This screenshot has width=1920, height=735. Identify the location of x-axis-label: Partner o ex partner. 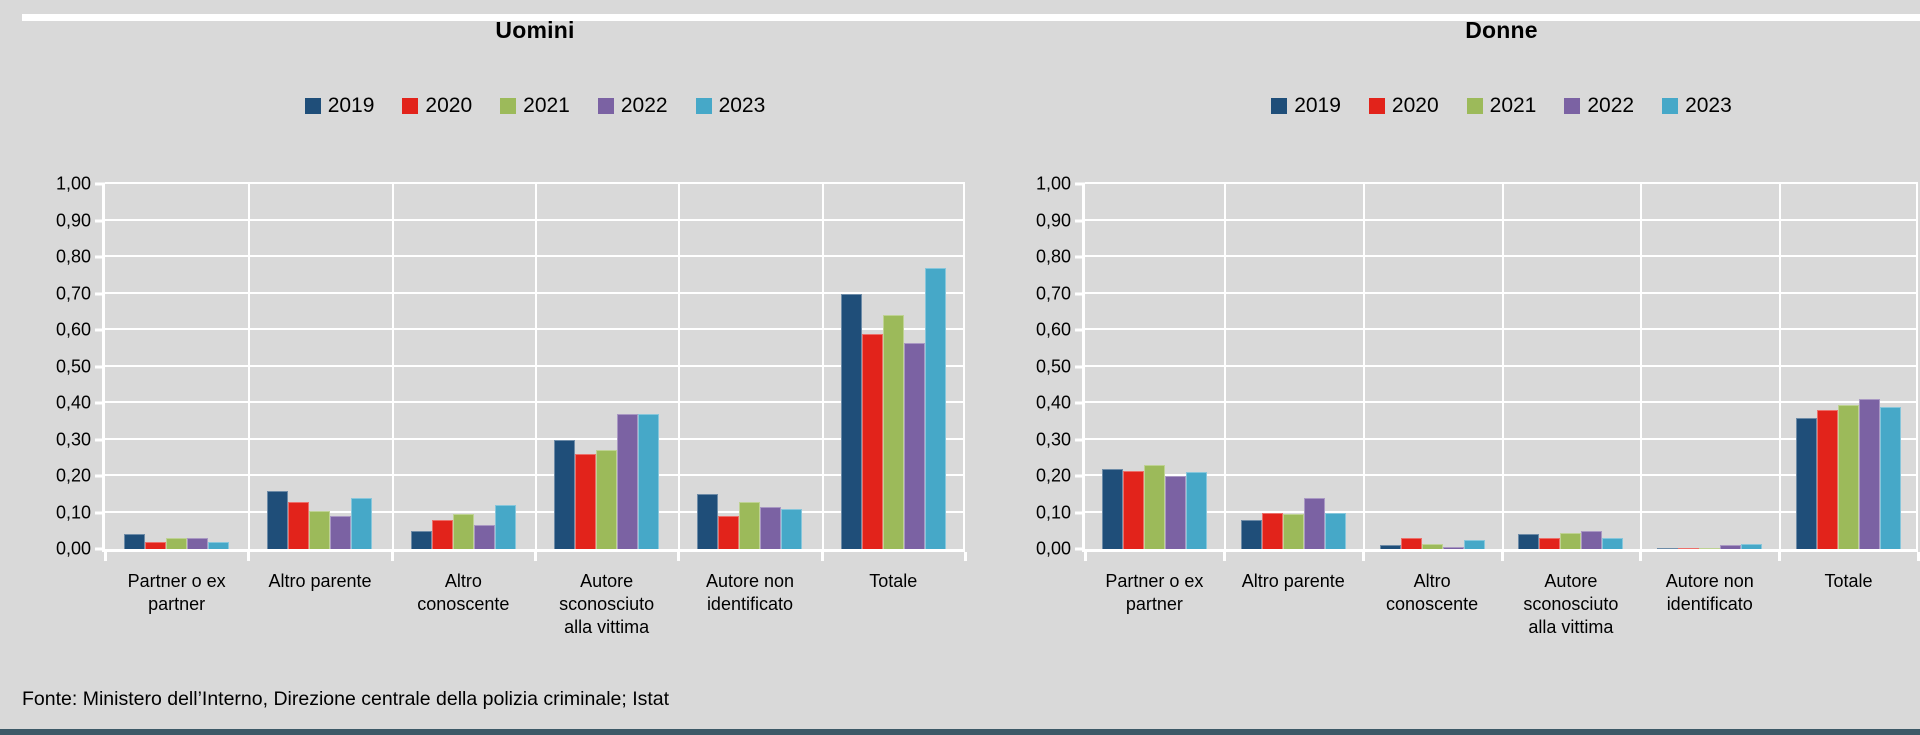
(1154, 592).